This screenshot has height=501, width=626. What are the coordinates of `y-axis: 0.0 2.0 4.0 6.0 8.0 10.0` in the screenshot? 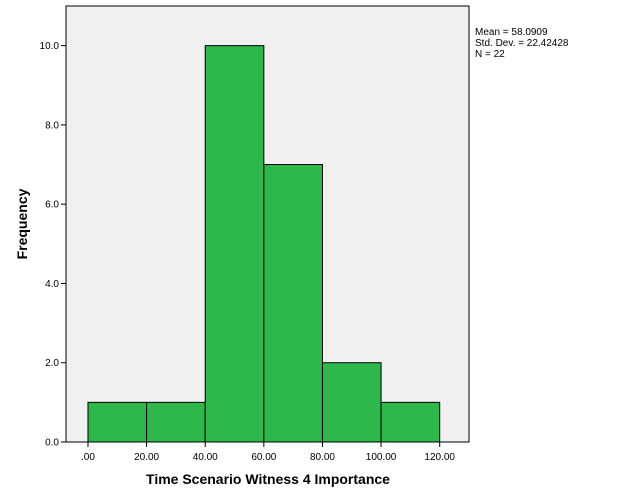 It's located at (53, 245).